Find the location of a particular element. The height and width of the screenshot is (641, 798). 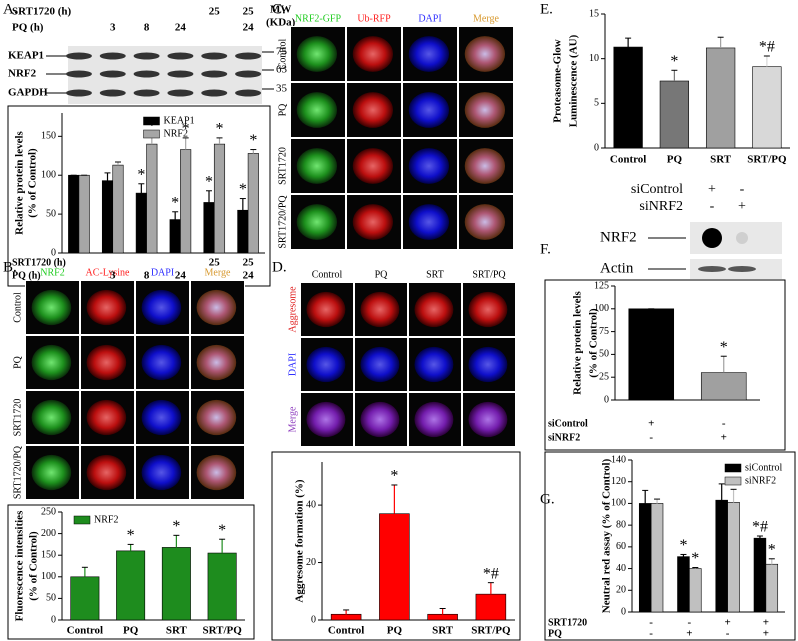

y-axis-label: Relative protein levels is located at coordinates (20, 182).